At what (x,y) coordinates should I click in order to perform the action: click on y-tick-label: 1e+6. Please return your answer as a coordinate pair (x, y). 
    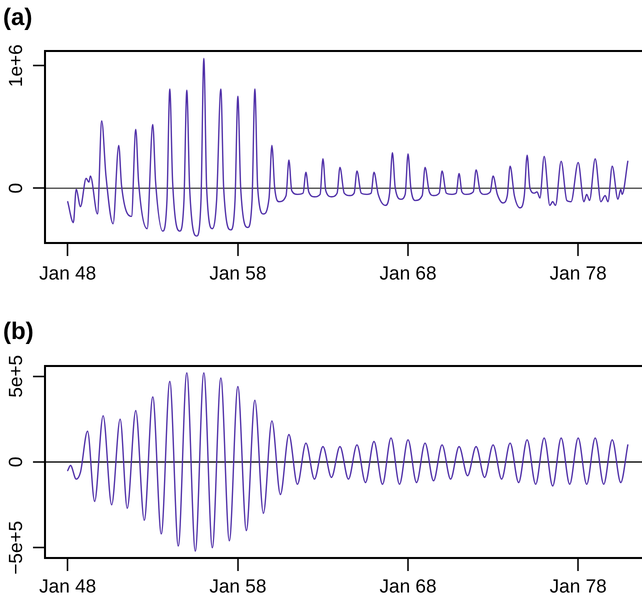
    Looking at the image, I should click on (17, 66).